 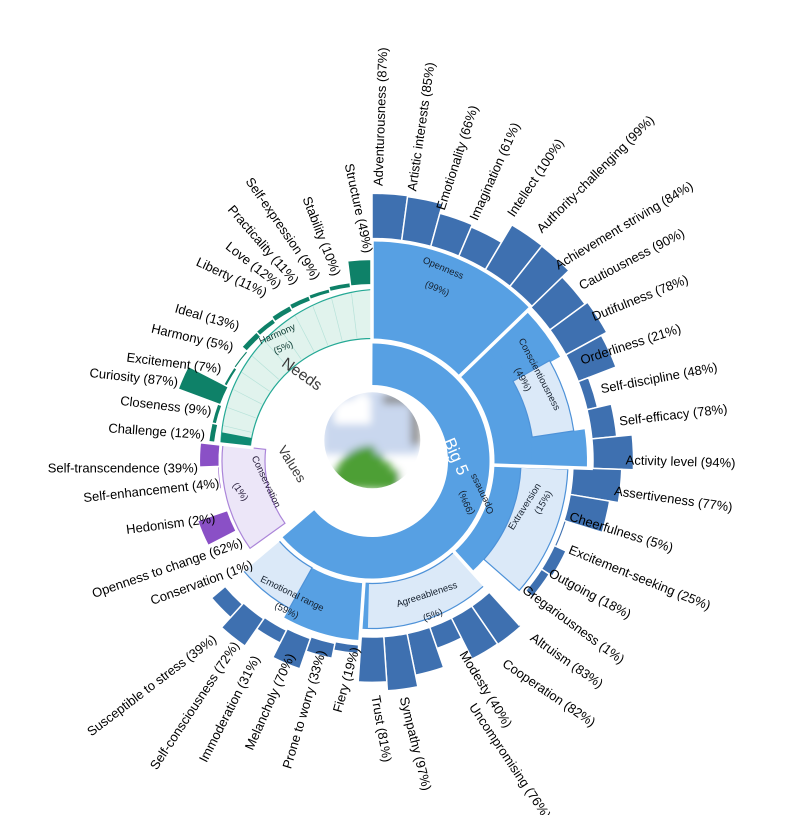 What do you see at coordinates (157, 431) in the screenshot?
I see `svg-text: Challenge (12%)` at bounding box center [157, 431].